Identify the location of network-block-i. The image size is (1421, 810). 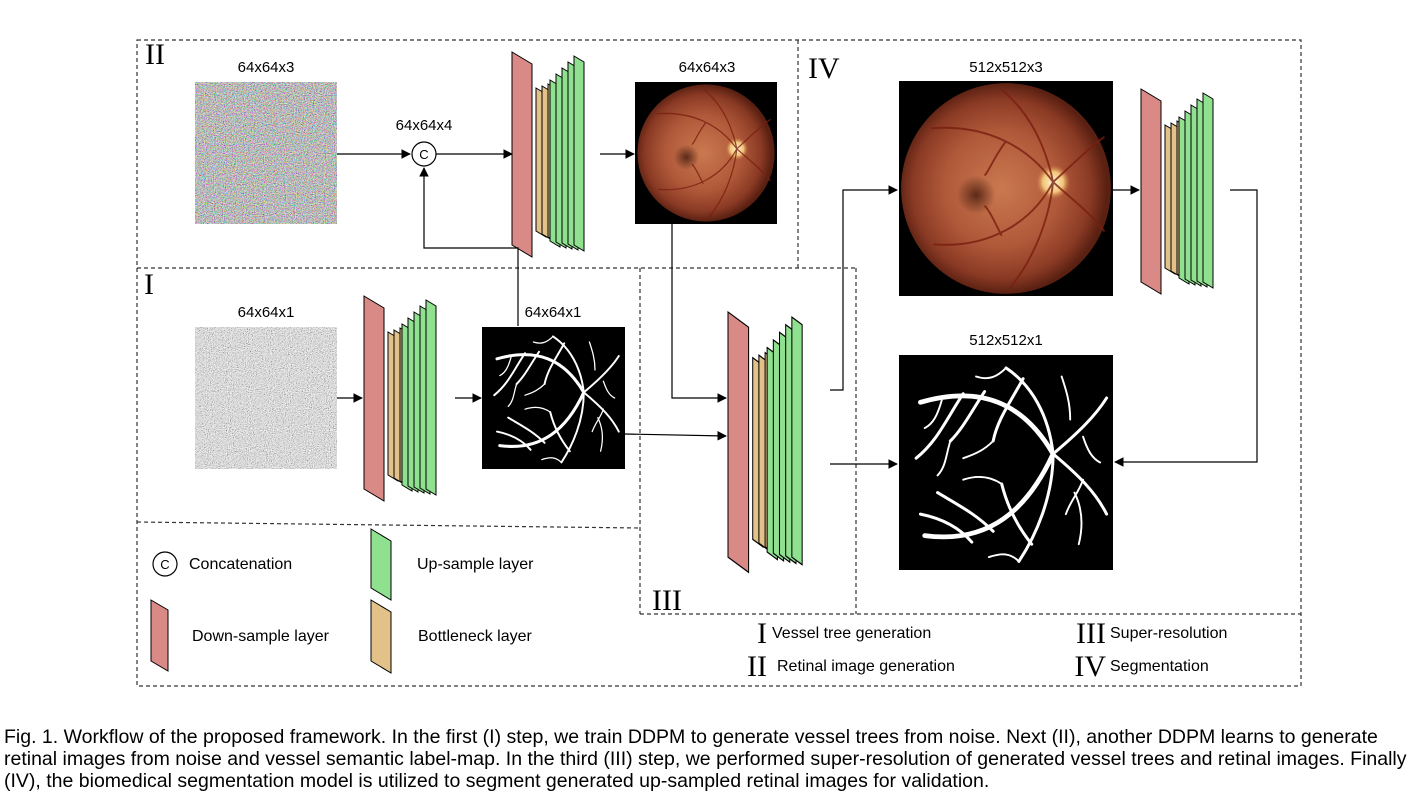
(400, 398).